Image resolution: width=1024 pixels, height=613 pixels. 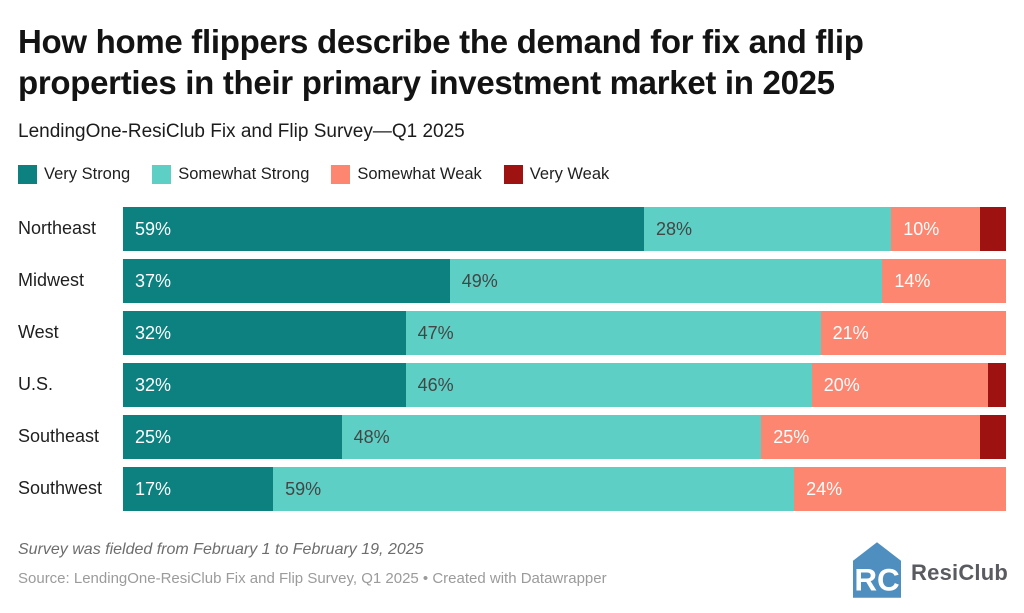 I want to click on chart-row: Northeast 59% 28% 10%, so click(x=512, y=228).